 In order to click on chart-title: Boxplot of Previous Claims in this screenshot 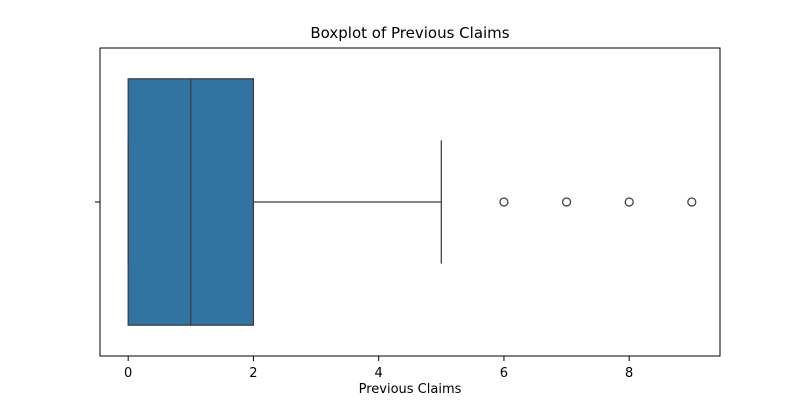, I will do `click(410, 33)`.